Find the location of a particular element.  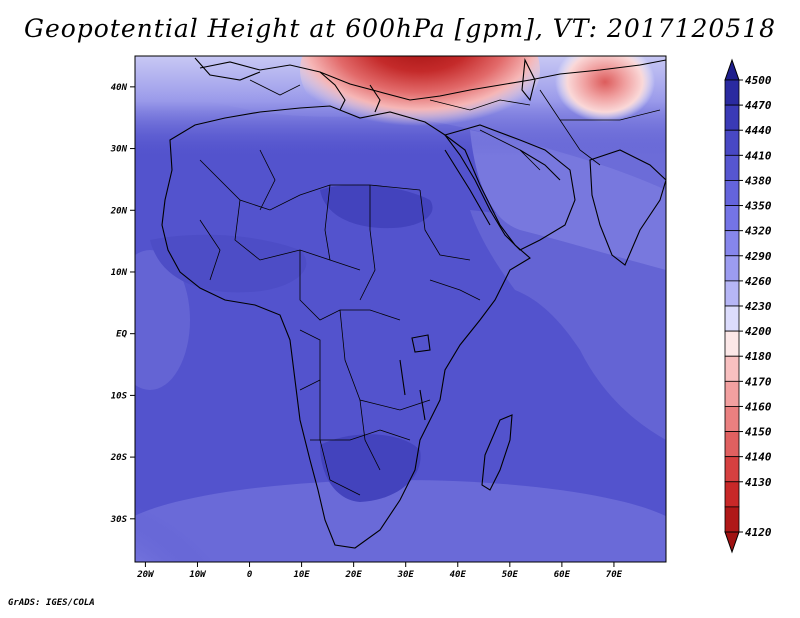

field-southwest-low is located at coordinates (190, 522).